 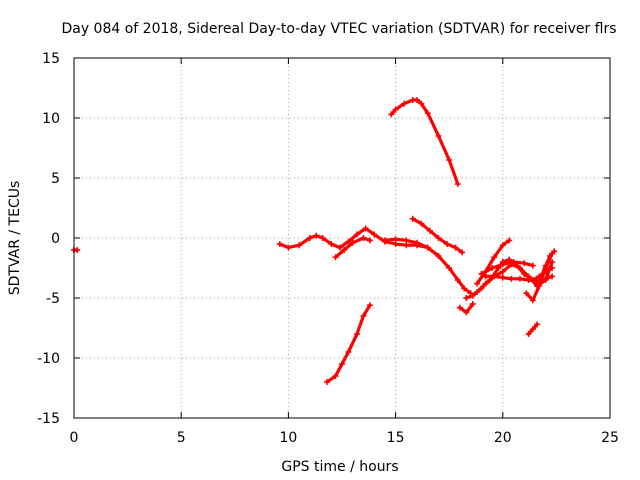 What do you see at coordinates (466, 308) in the screenshot?
I see `data-series-trace-o` at bounding box center [466, 308].